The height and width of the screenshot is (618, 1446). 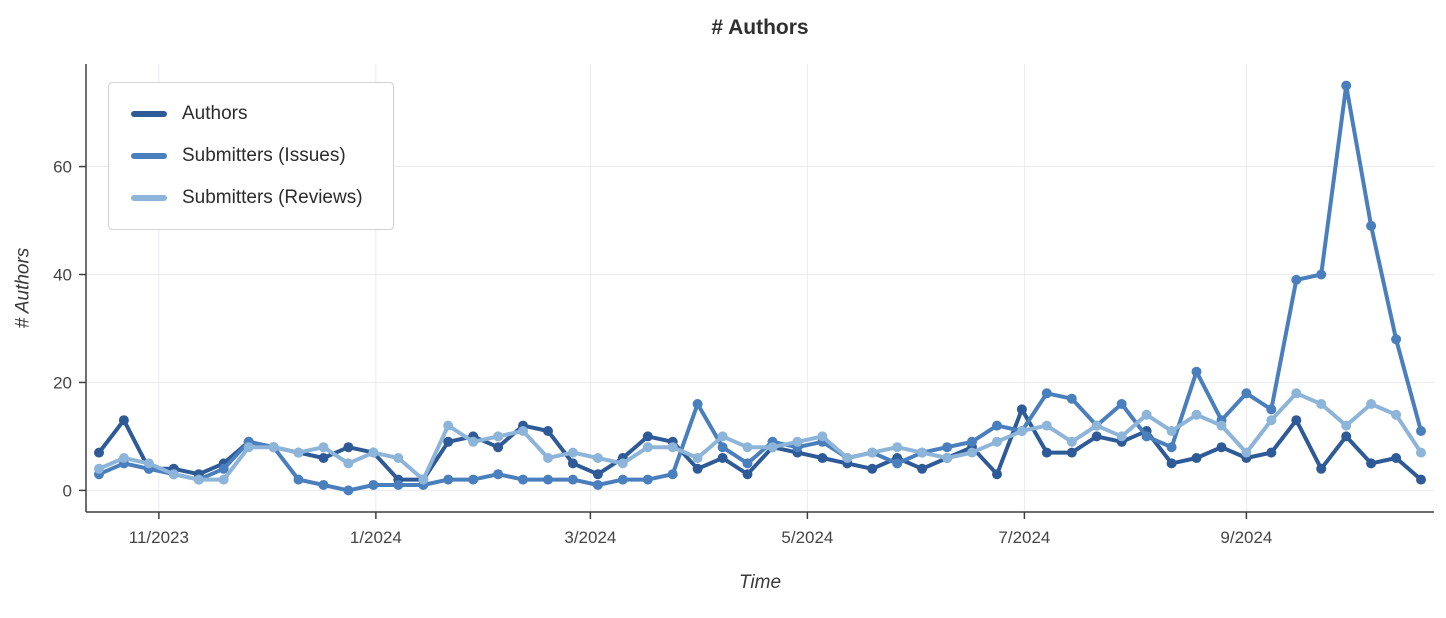 What do you see at coordinates (247, 198) in the screenshot?
I see `legend-item-submitters-reviews: Submitters (Reviews)` at bounding box center [247, 198].